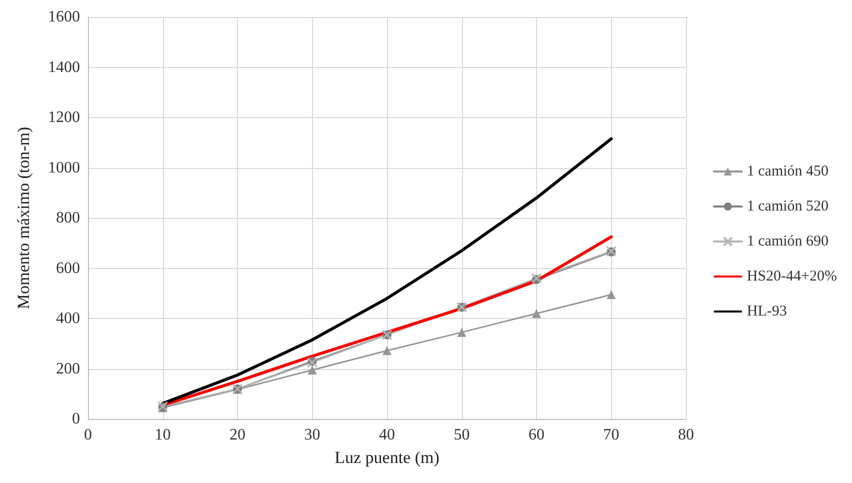 This screenshot has height=483, width=852. What do you see at coordinates (766, 312) in the screenshot?
I see `legend-label: HL-93` at bounding box center [766, 312].